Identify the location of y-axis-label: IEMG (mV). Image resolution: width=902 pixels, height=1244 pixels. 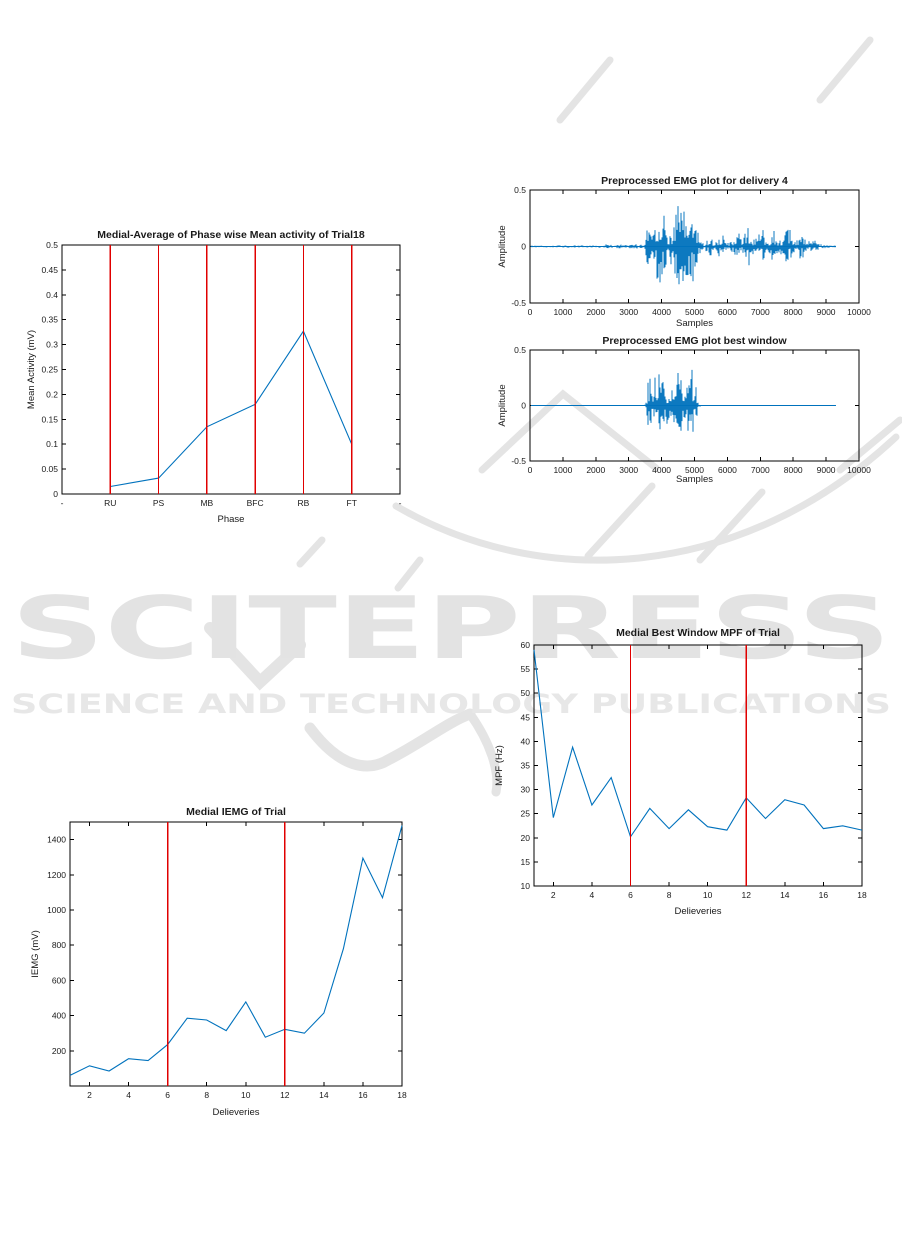
(35, 954).